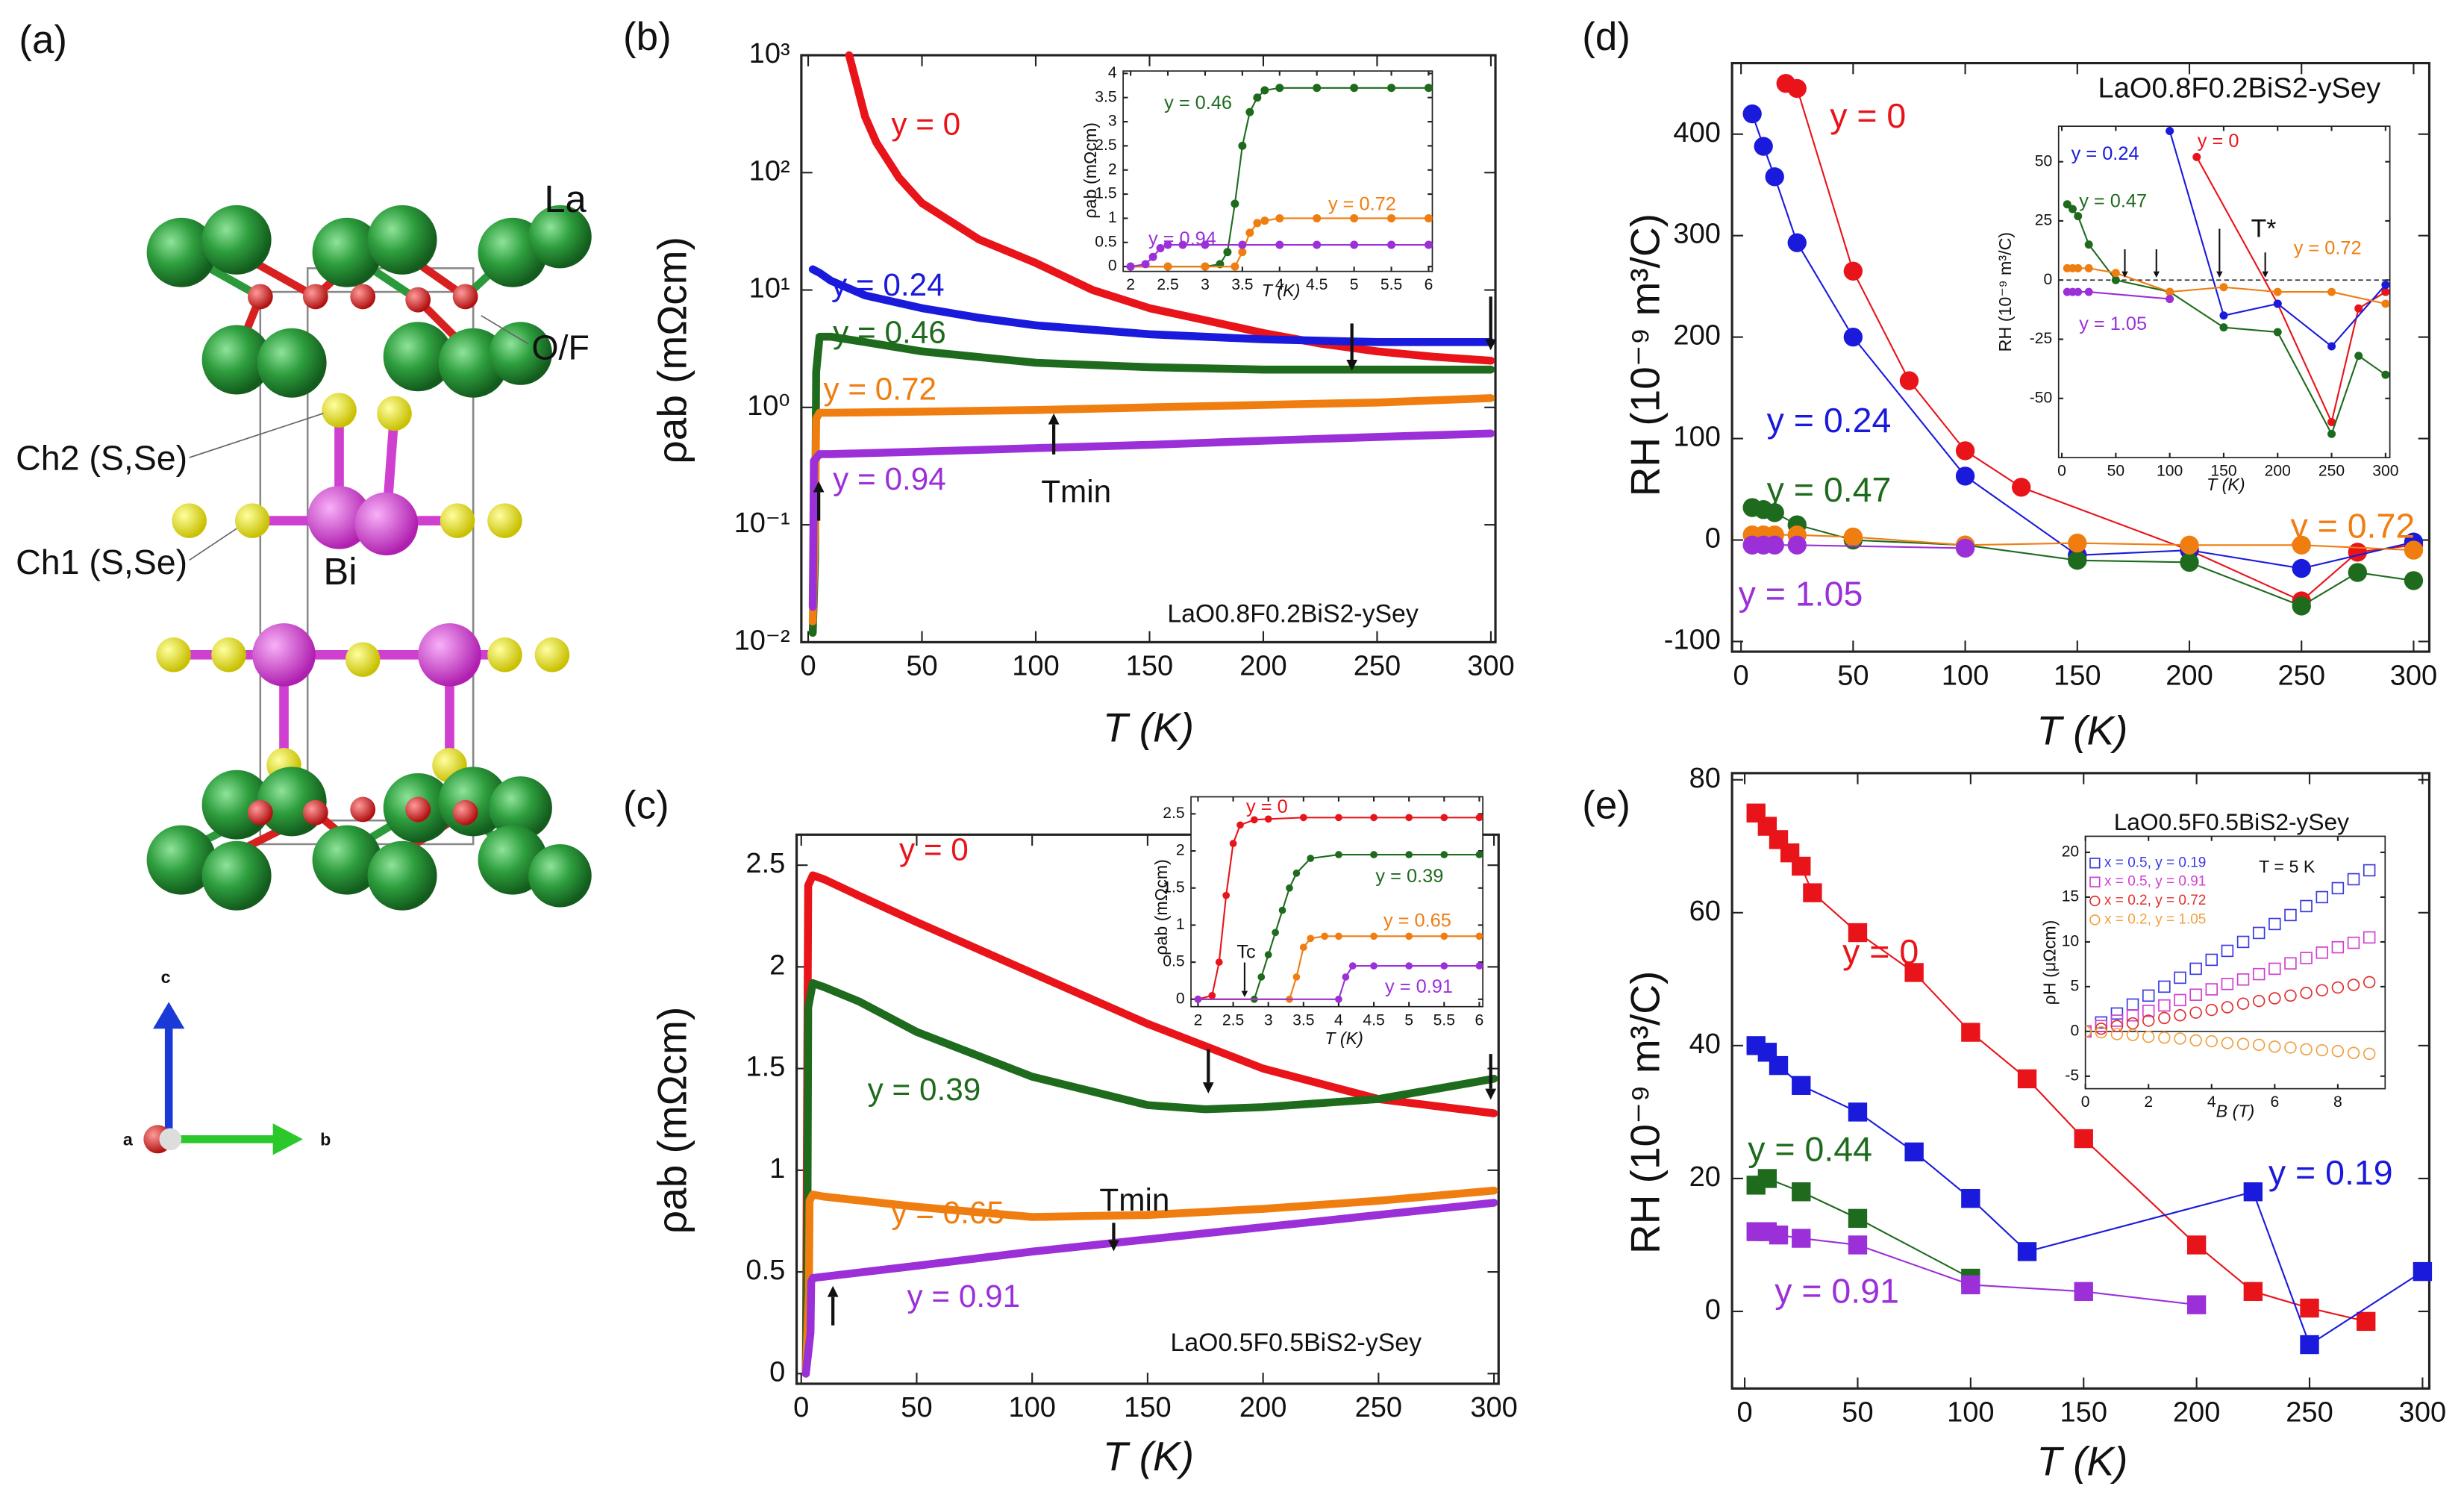 Image resolution: width=2464 pixels, height=1498 pixels. What do you see at coordinates (223, 1078) in the screenshot?
I see `axes-triad` at bounding box center [223, 1078].